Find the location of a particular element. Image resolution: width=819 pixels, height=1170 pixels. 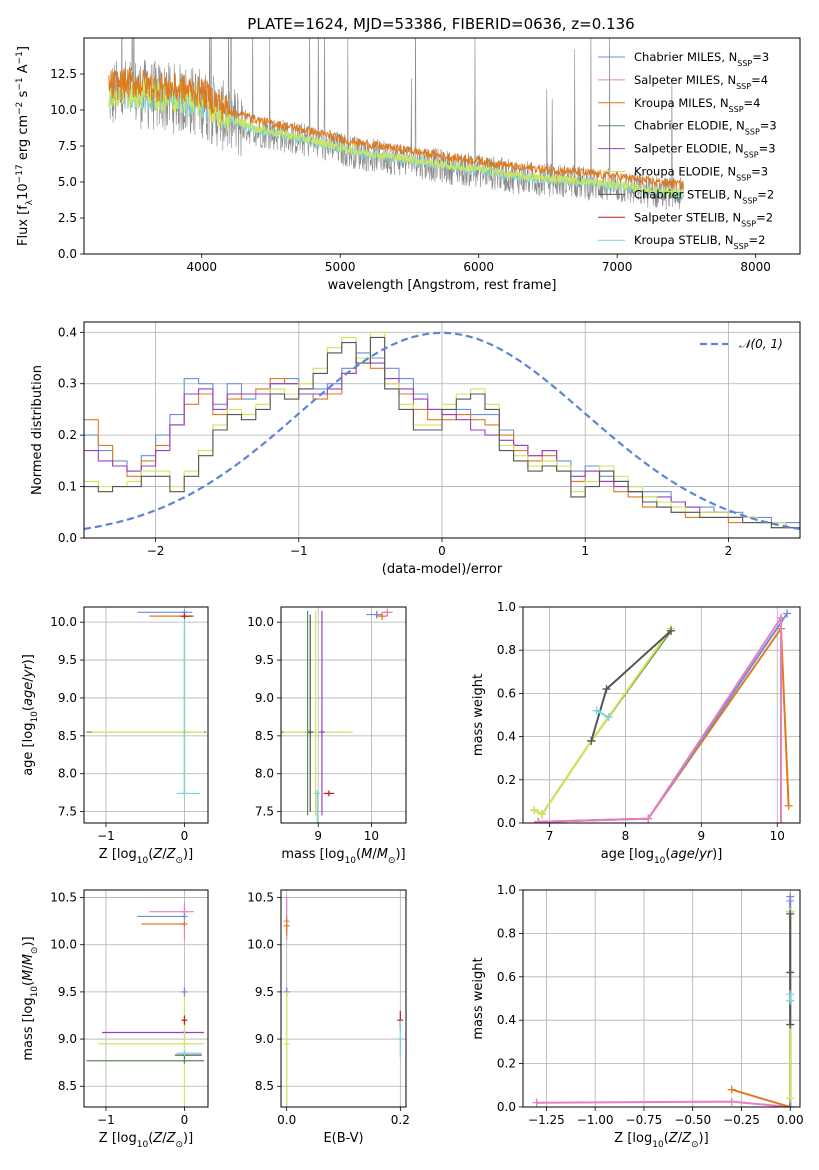

x-tick-label: −0.25 is located at coordinates (741, 1120).